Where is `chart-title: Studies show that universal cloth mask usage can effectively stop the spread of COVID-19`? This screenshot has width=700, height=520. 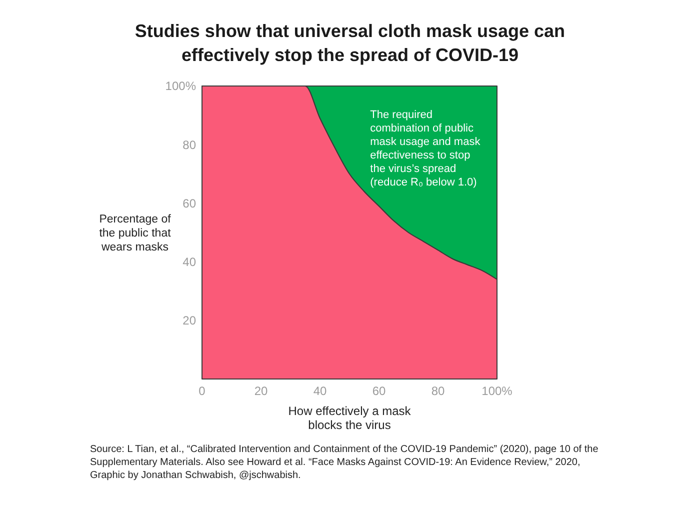 chart-title: Studies show that universal cloth mask usage can effectively stop the spread of COVID-19 is located at coordinates (350, 43).